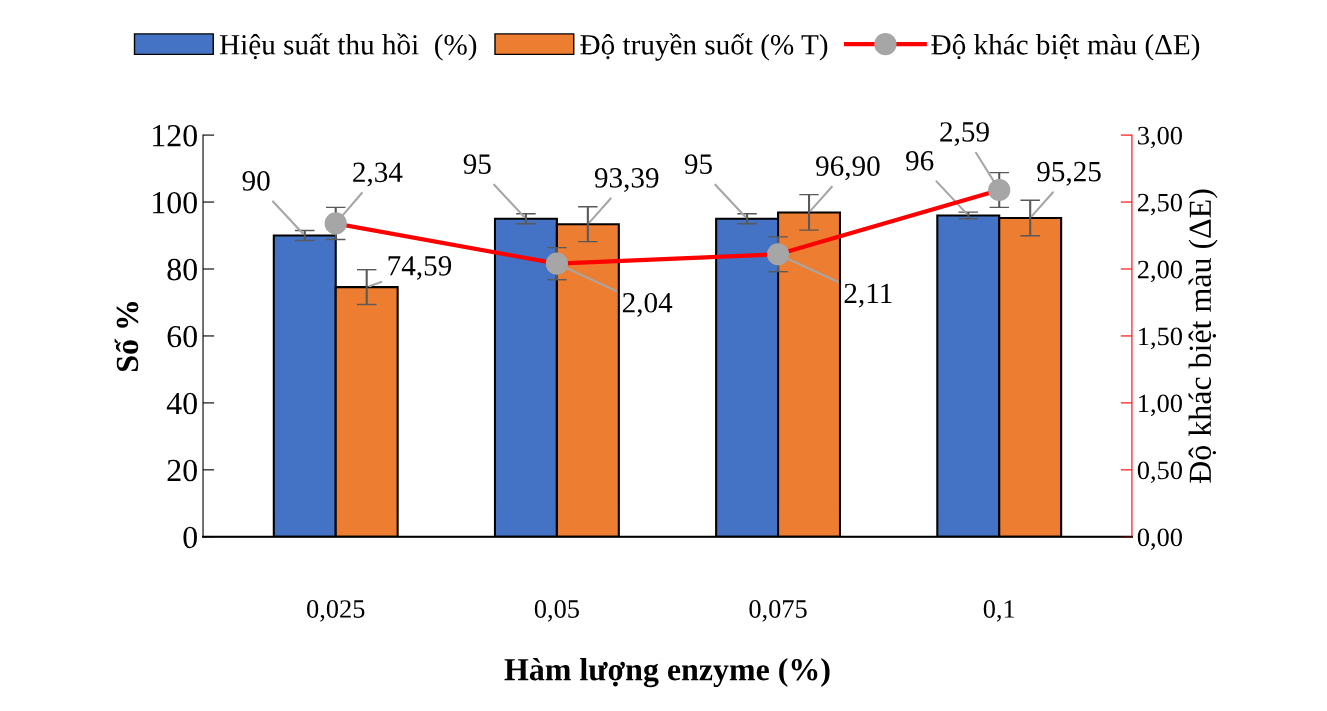 The height and width of the screenshot is (711, 1327). What do you see at coordinates (920, 161) in the screenshot?
I see `data-label: 96` at bounding box center [920, 161].